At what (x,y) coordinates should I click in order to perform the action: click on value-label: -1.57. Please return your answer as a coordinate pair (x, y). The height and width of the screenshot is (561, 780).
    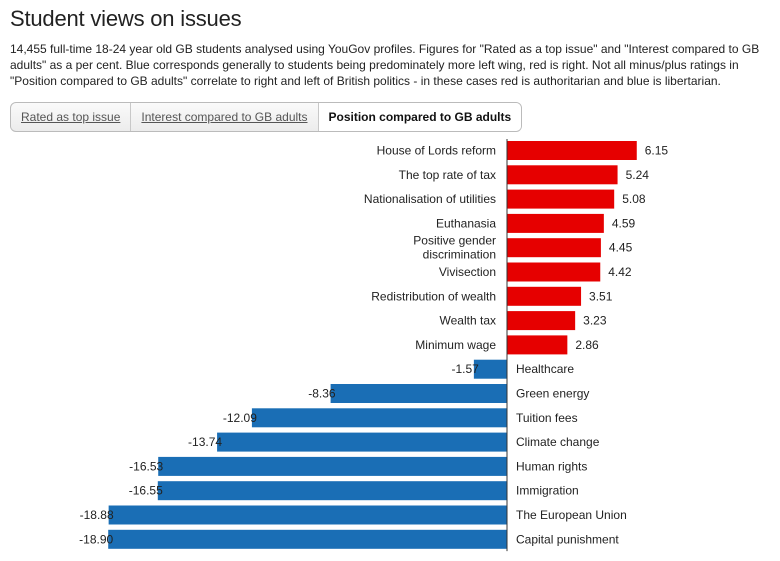
    Looking at the image, I should click on (466, 369).